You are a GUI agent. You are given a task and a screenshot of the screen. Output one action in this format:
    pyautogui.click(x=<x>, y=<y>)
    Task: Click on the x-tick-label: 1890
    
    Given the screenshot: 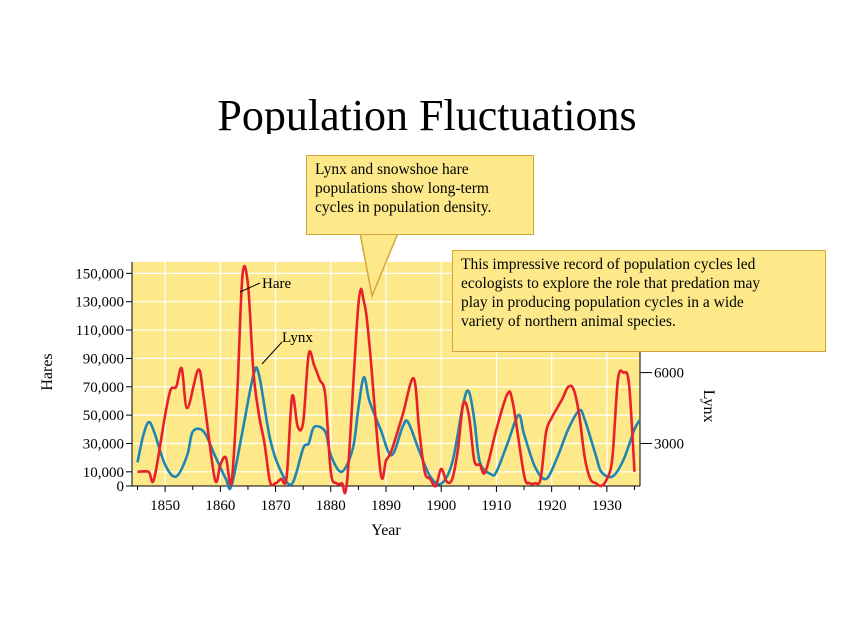 What is the action you would take?
    pyautogui.click(x=386, y=506)
    